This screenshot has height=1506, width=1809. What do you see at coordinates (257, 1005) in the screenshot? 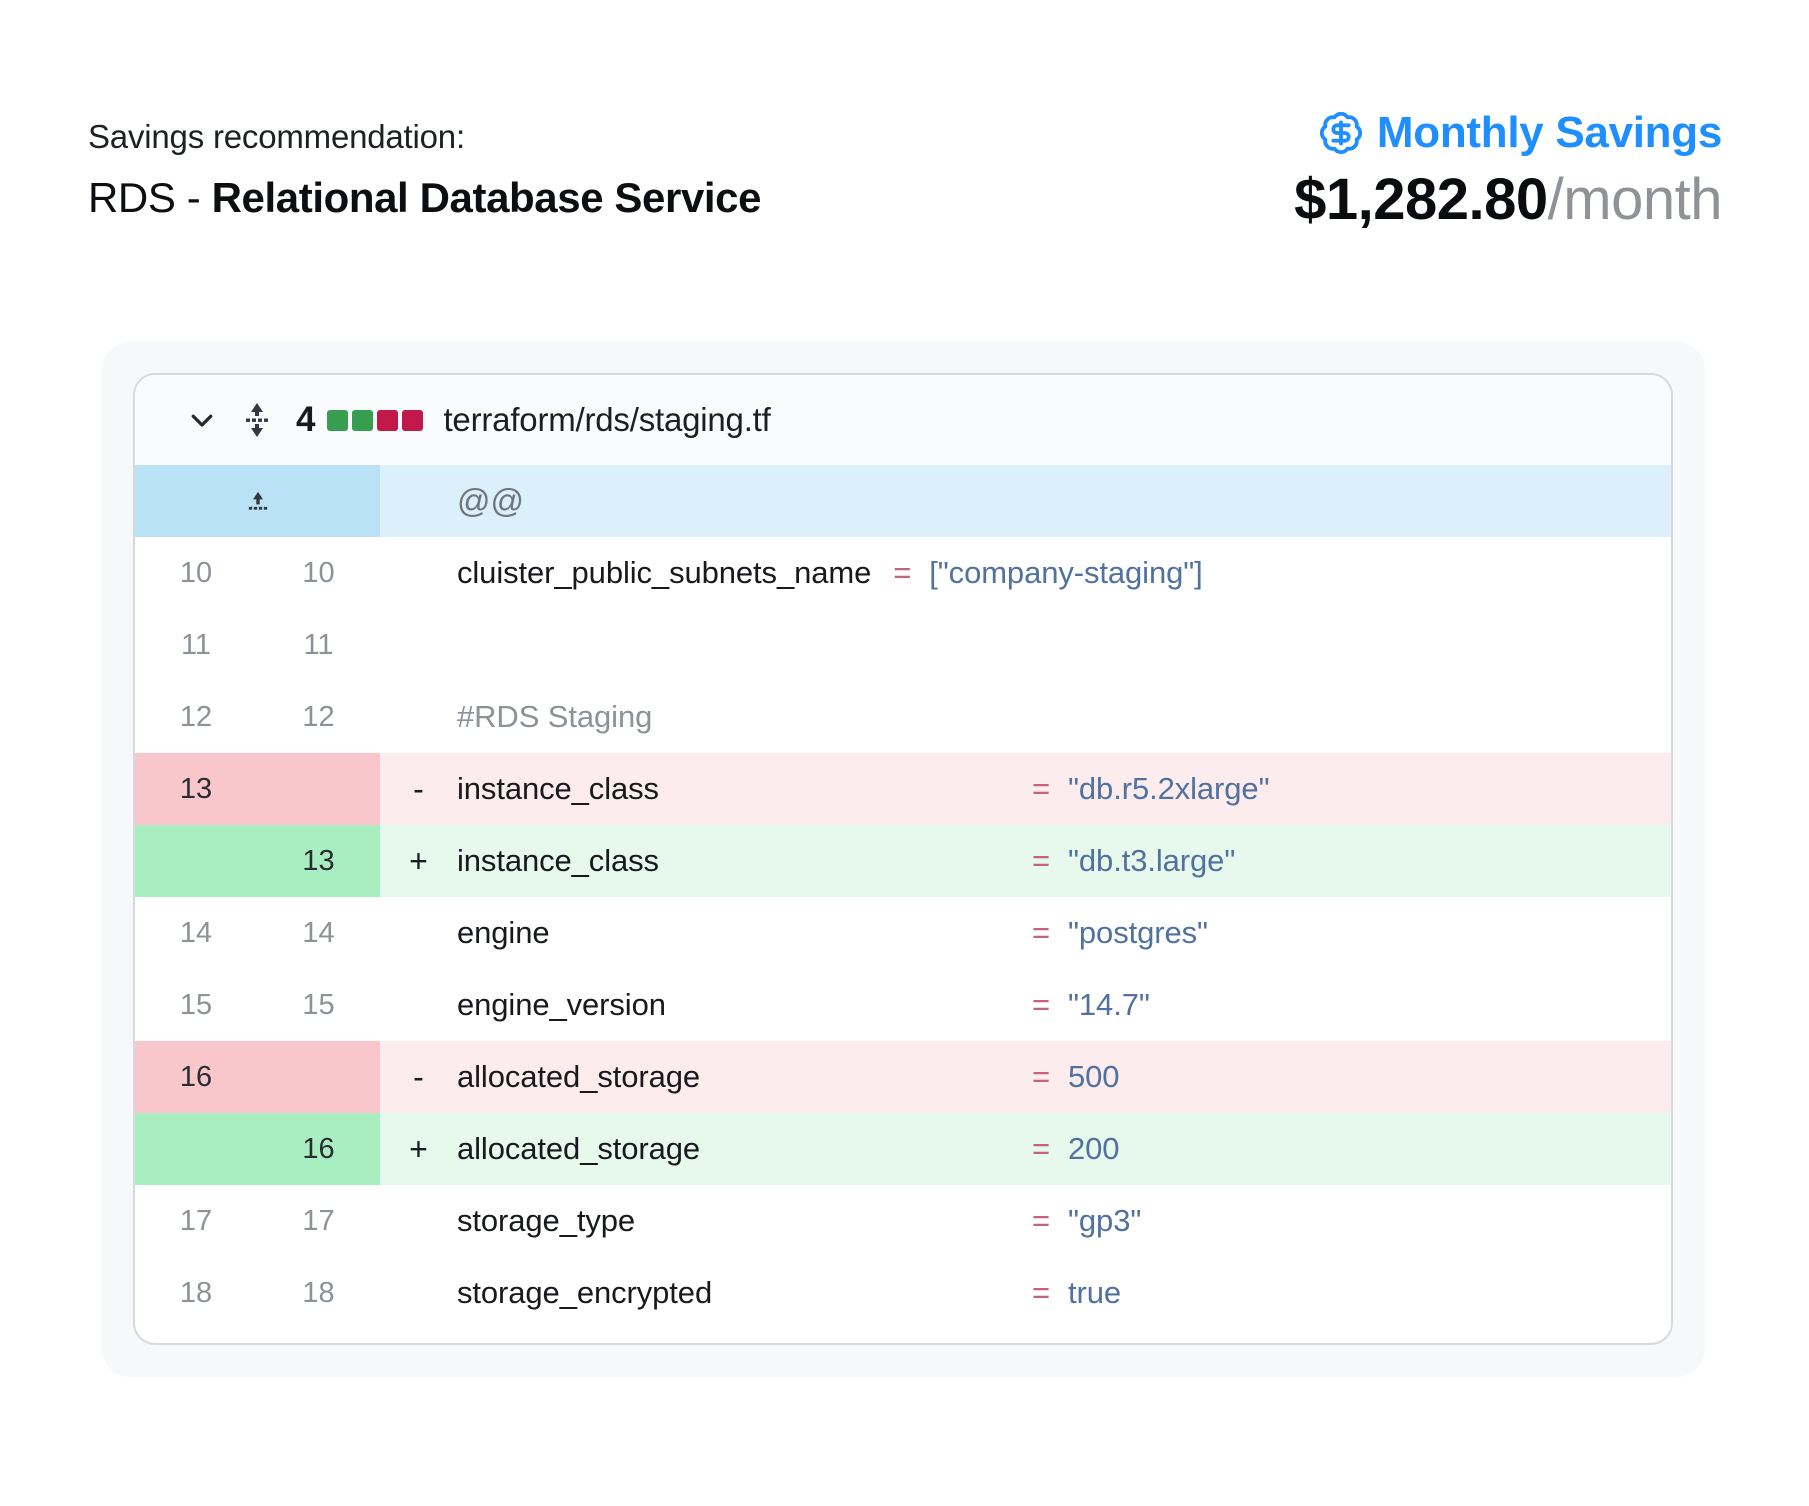
I see `line-number-gutter: 15 15` at bounding box center [257, 1005].